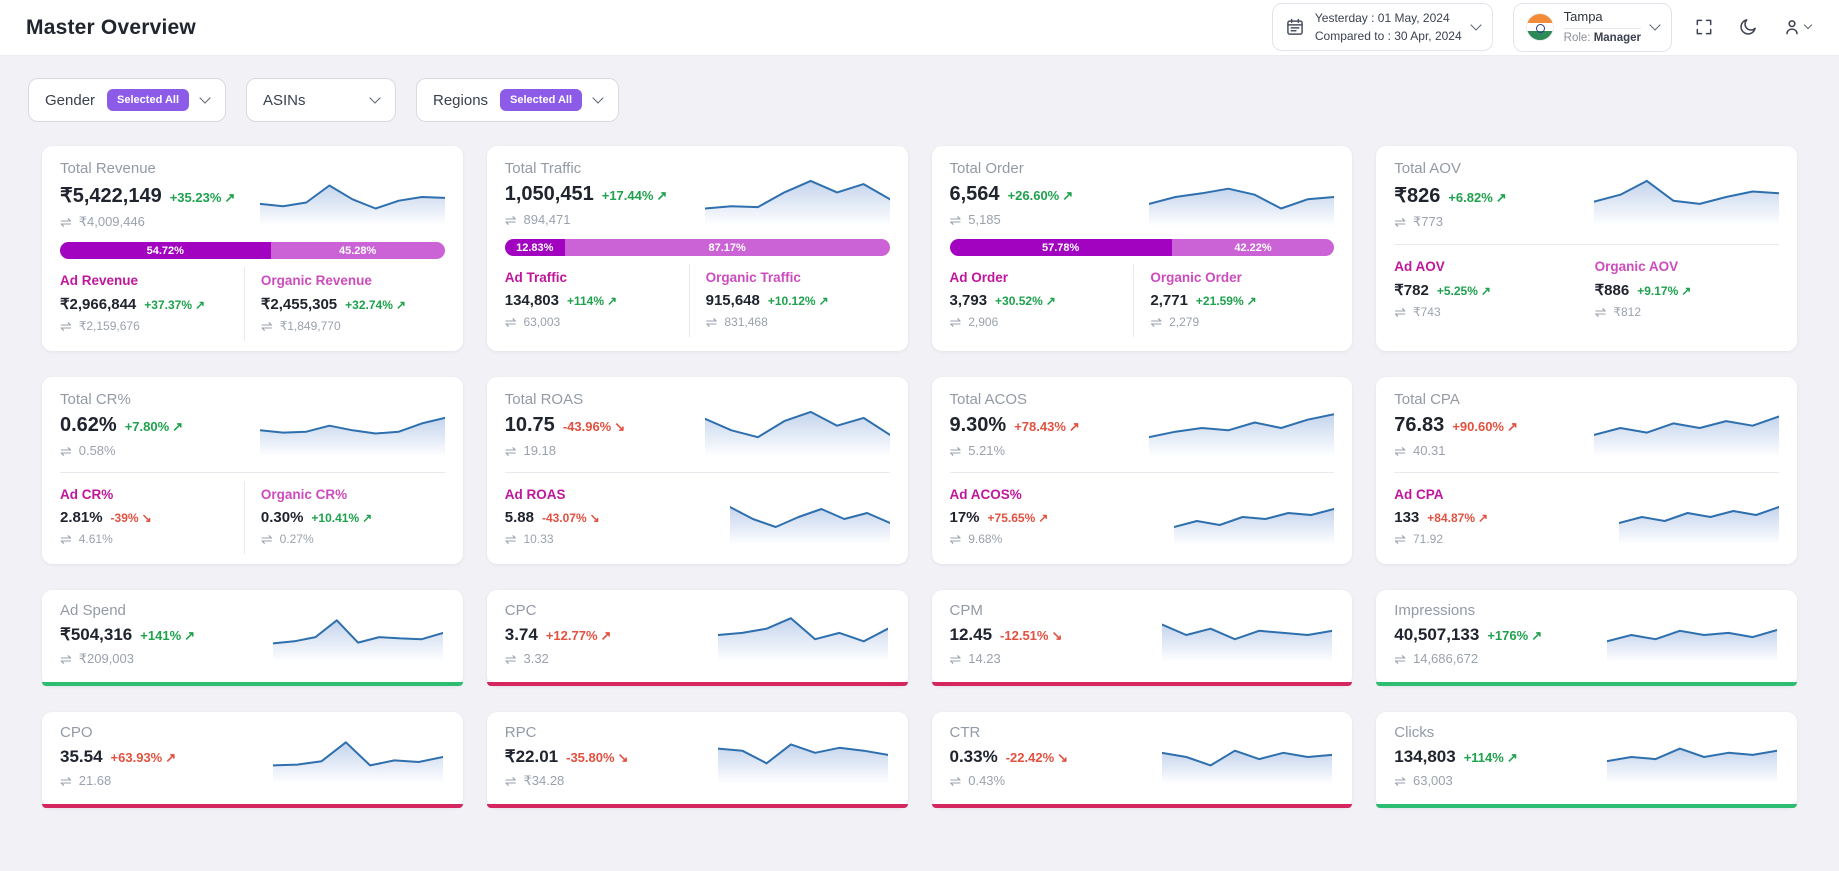  What do you see at coordinates (565, 425) in the screenshot?
I see `kpi-total-roas-value-row: 10.75 -43.96% ↘` at bounding box center [565, 425].